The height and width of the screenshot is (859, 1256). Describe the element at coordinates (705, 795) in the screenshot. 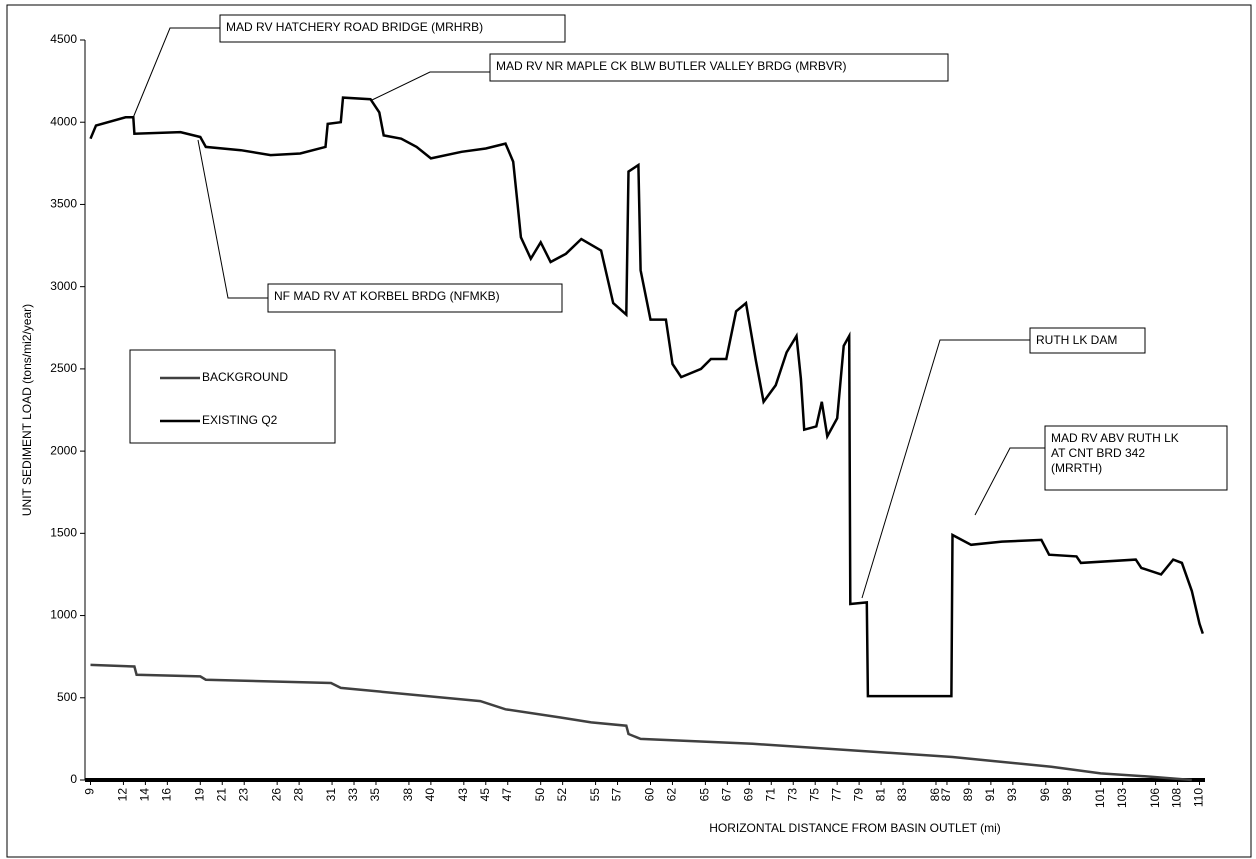

I see `x-tick-label: 65` at that location.